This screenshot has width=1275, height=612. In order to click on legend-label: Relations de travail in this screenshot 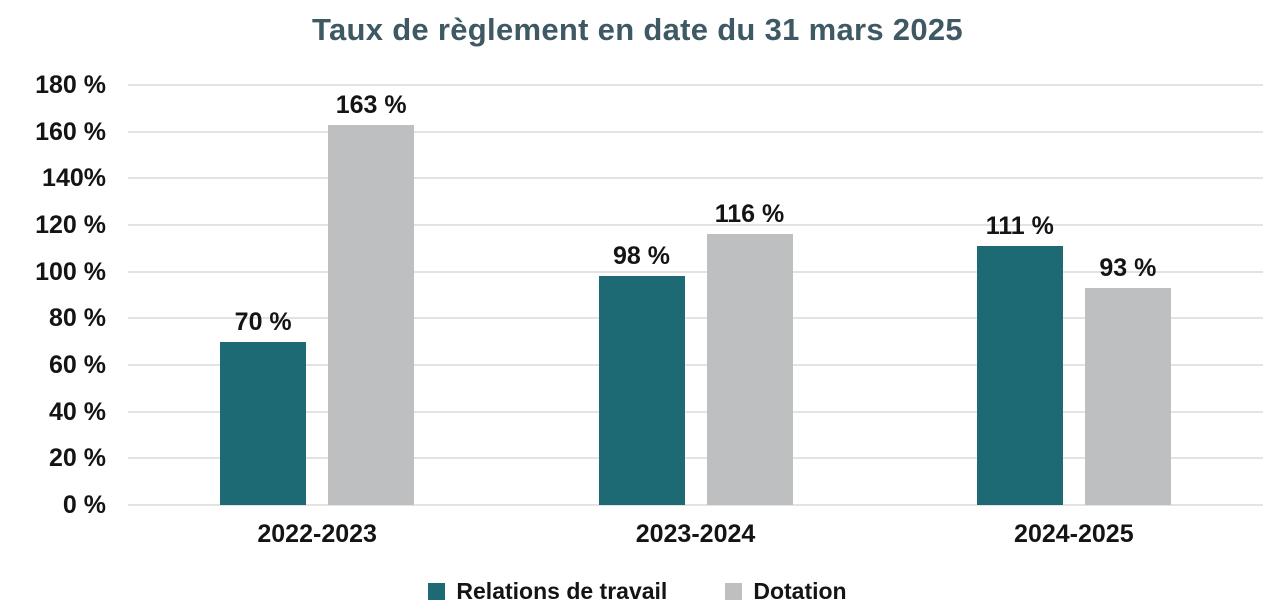, I will do `click(562, 591)`.